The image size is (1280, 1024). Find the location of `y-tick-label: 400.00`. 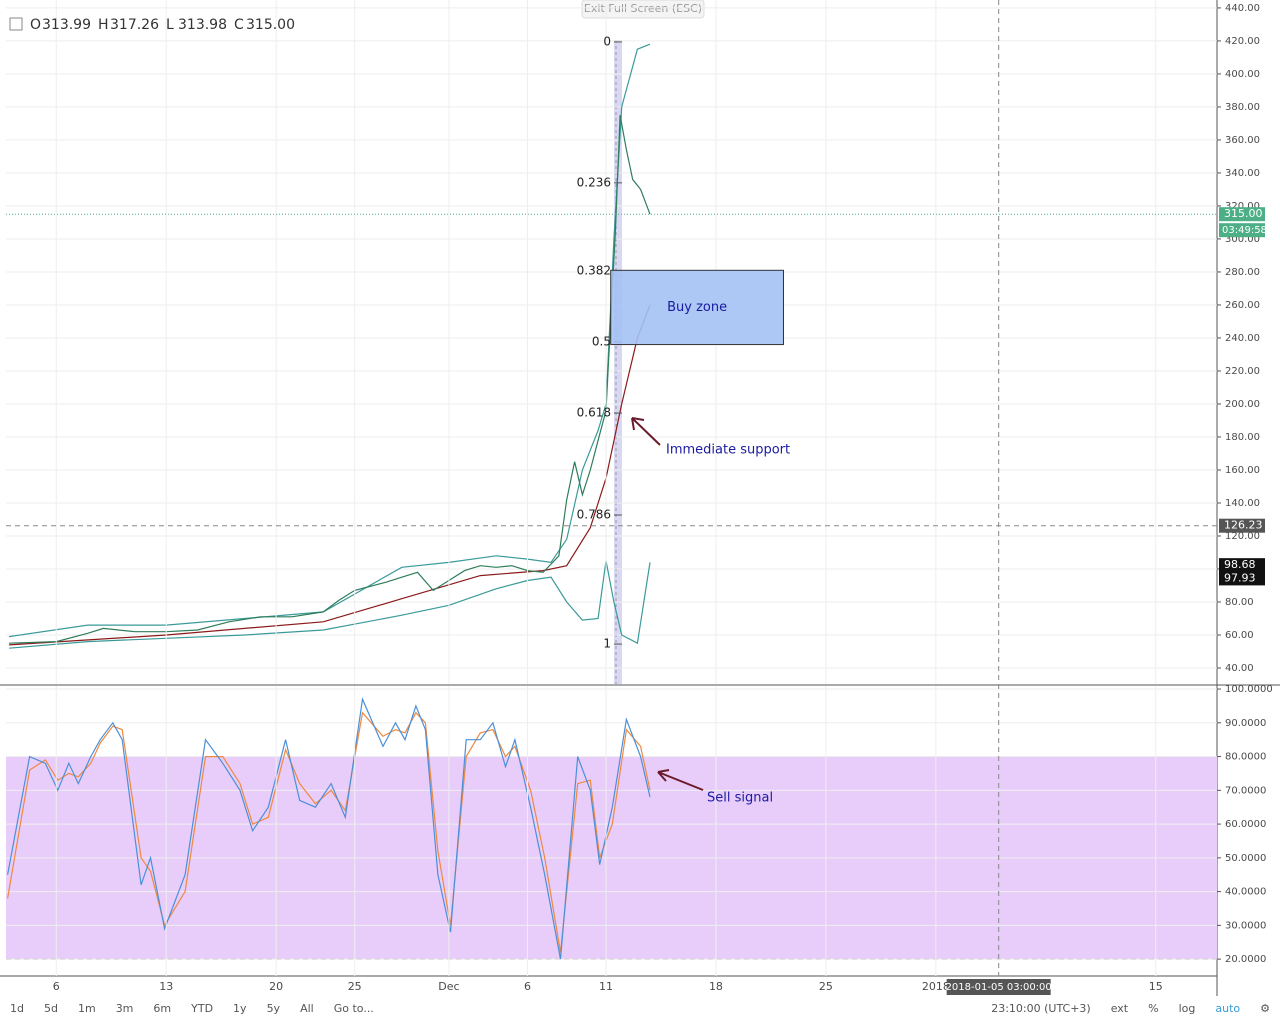

y-tick-label: 400.00 is located at coordinates (1242, 74).